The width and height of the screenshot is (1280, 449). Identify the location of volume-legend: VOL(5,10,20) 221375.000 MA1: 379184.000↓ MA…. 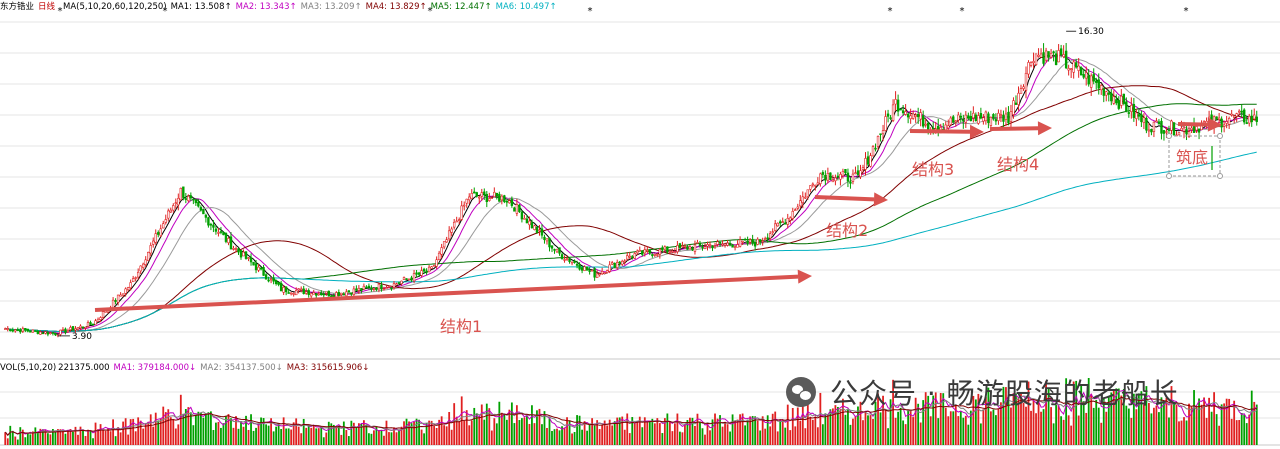
(188, 368).